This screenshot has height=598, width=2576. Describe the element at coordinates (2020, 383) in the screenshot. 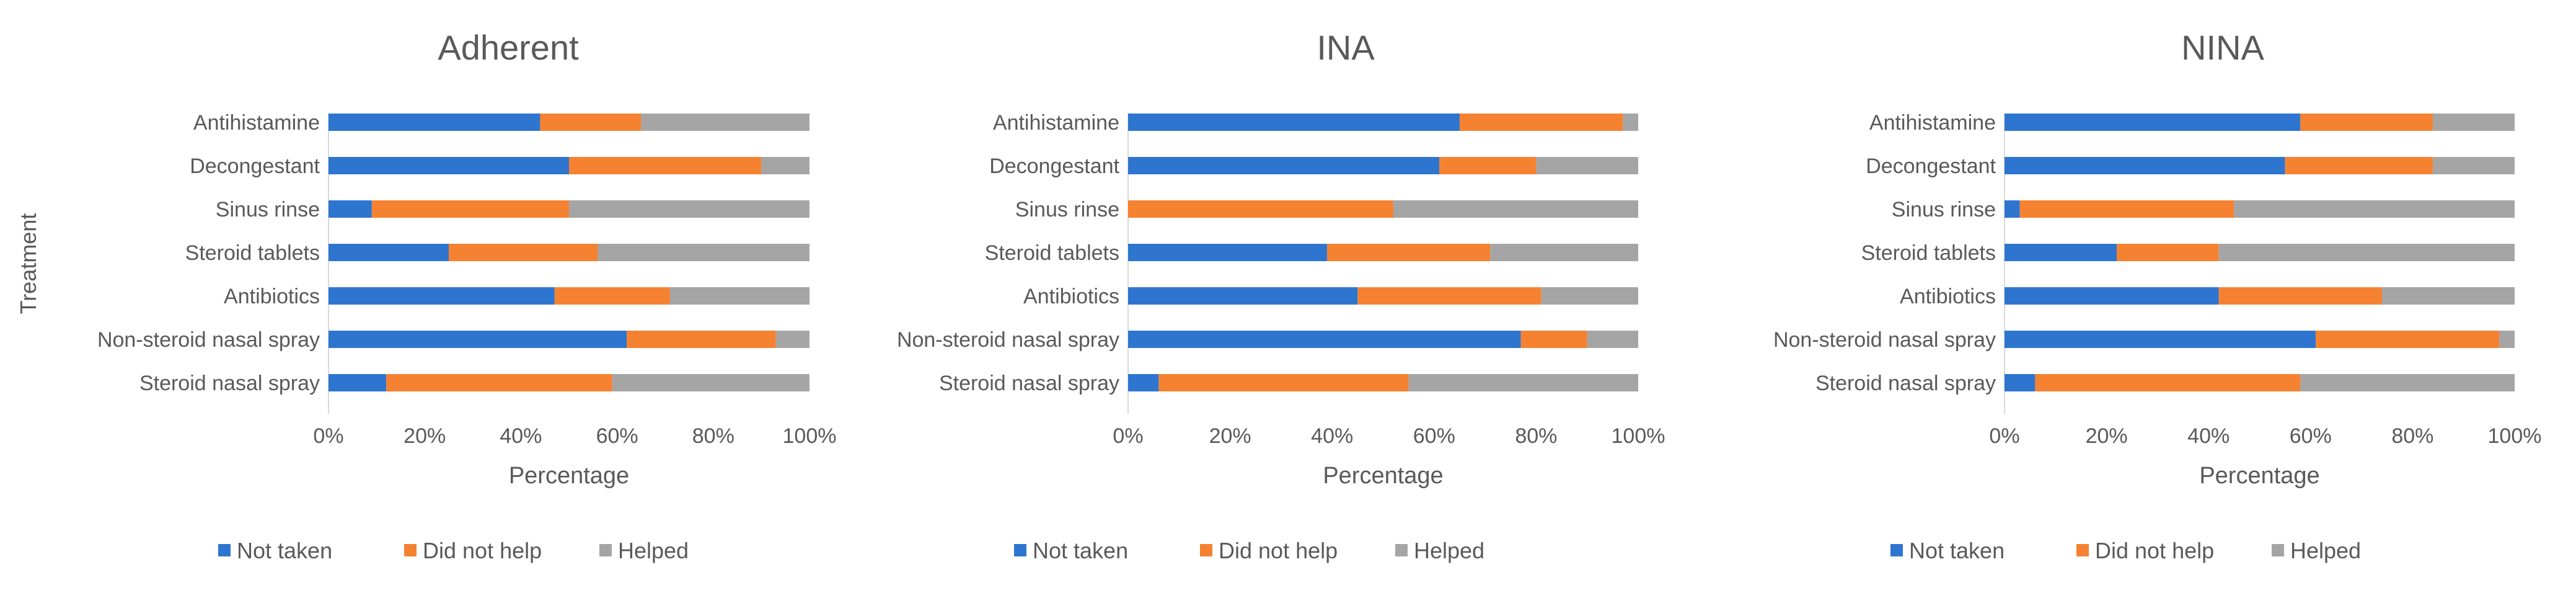

I see `bar-2-6-not-taken` at that location.